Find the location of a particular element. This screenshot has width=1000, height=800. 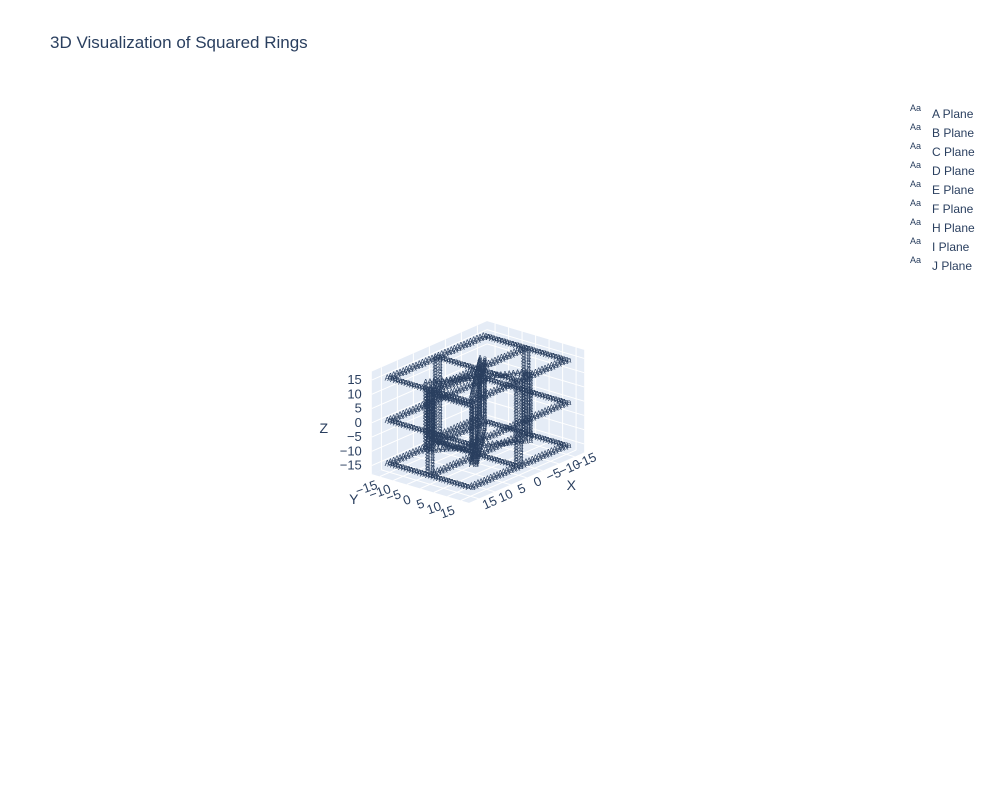

legend-item: Aa B Plane is located at coordinates (940, 132).